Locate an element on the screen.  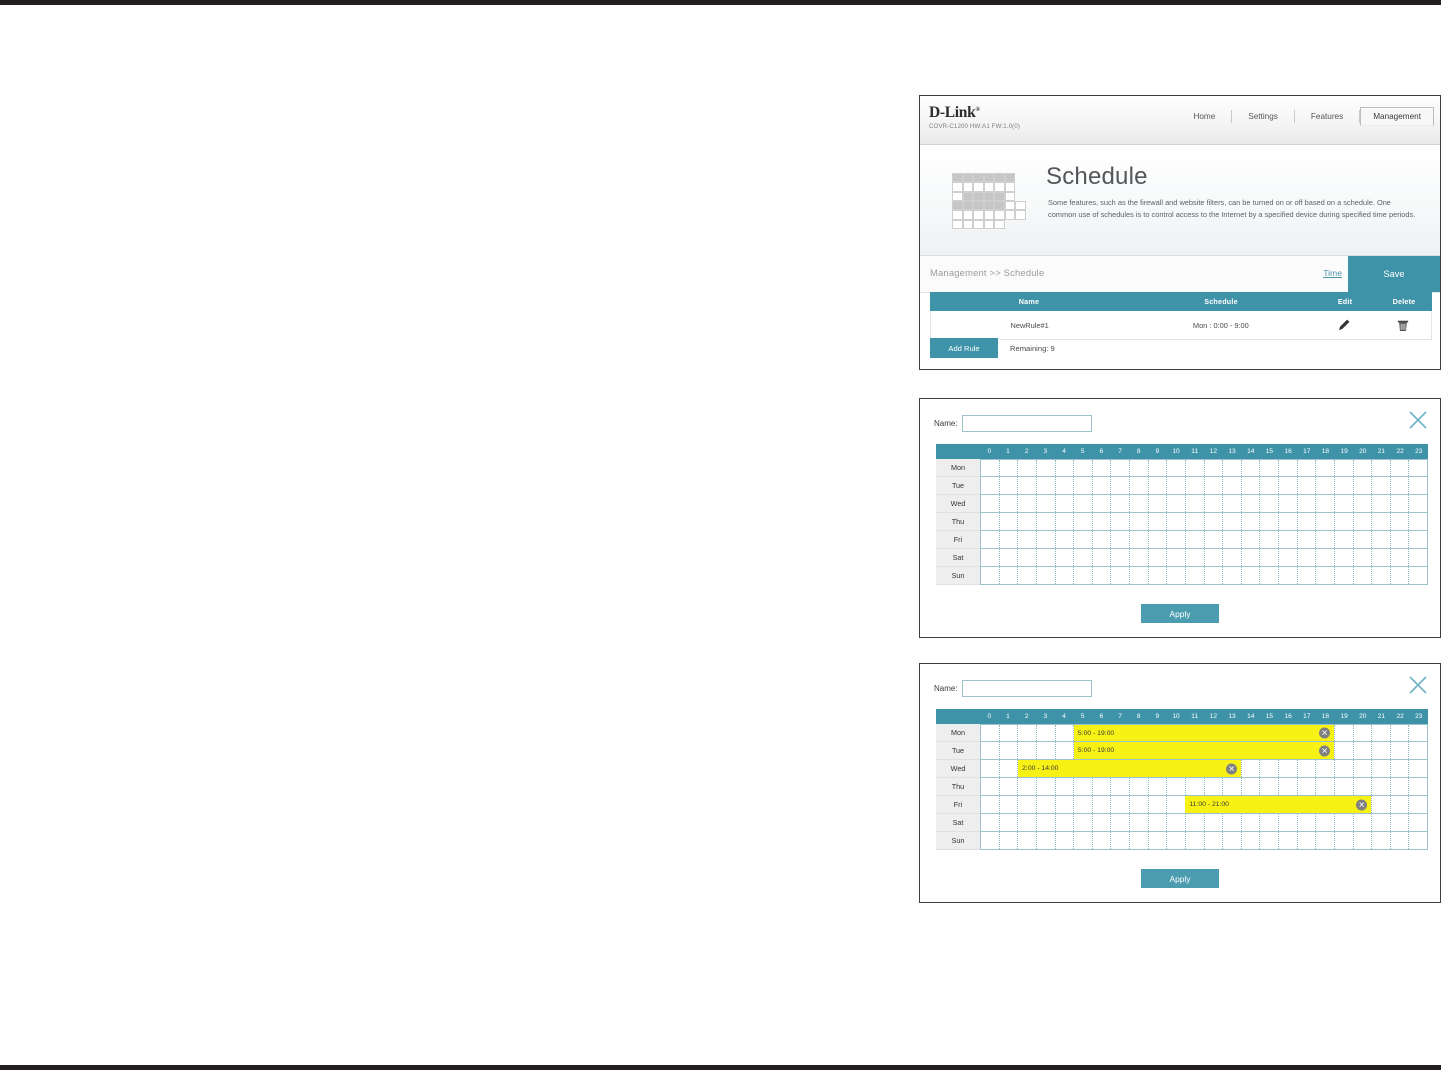
schedule-block-tue: 5:00 - 19:00 ✕ is located at coordinates (1204, 750).